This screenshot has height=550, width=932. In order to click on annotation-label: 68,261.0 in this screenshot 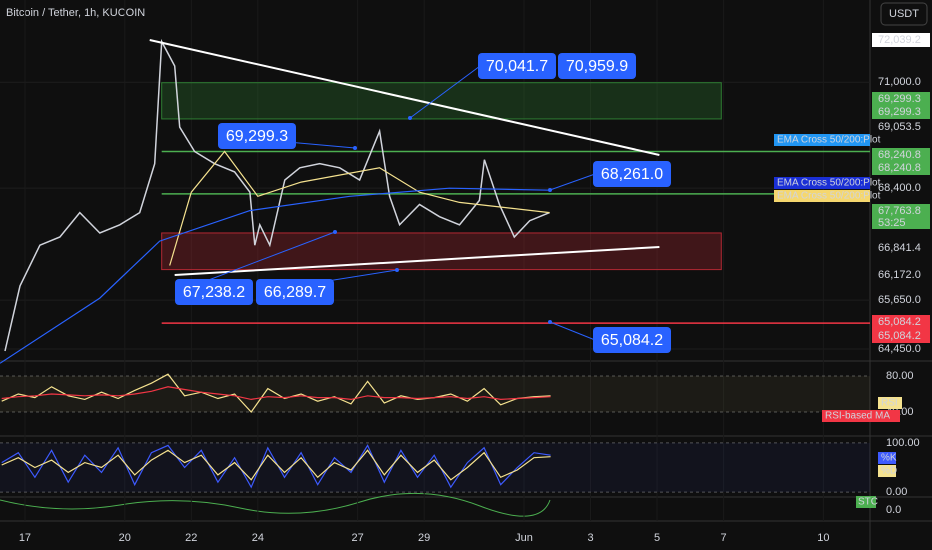, I will do `click(632, 174)`.